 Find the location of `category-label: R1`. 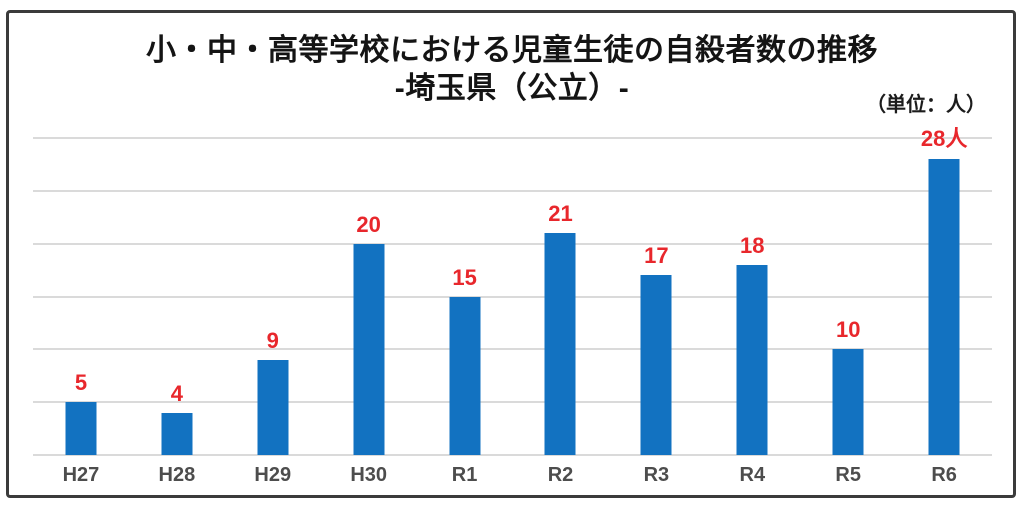

category-label: R1 is located at coordinates (464, 475).